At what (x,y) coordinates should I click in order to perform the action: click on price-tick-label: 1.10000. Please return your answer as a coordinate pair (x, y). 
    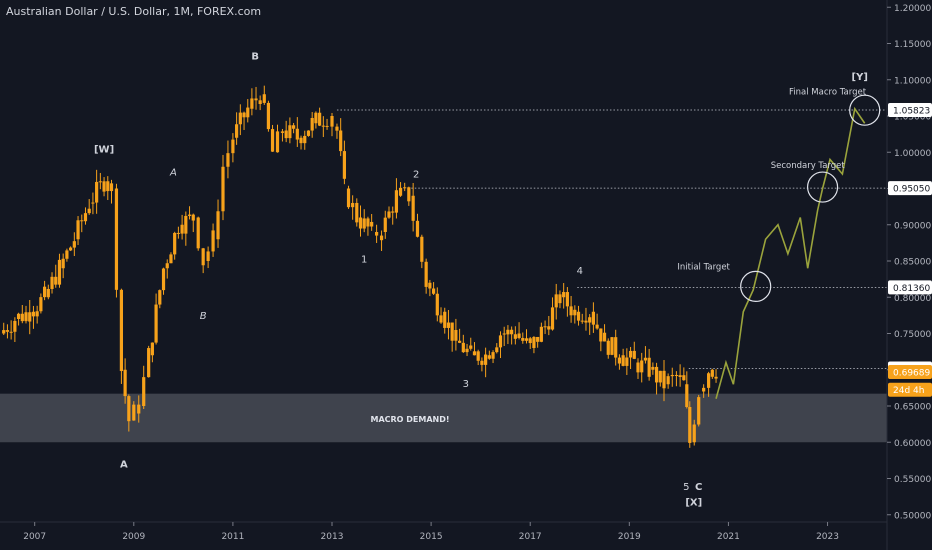
    Looking at the image, I should click on (912, 81).